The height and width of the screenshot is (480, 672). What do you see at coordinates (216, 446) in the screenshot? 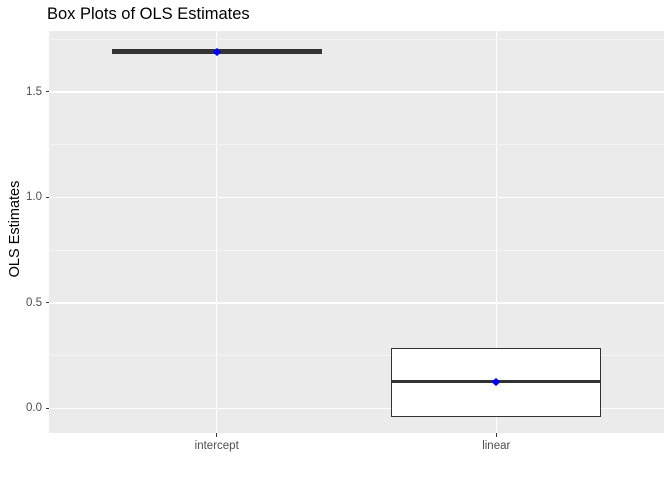
I see `x-tick-label: intercept` at bounding box center [216, 446].